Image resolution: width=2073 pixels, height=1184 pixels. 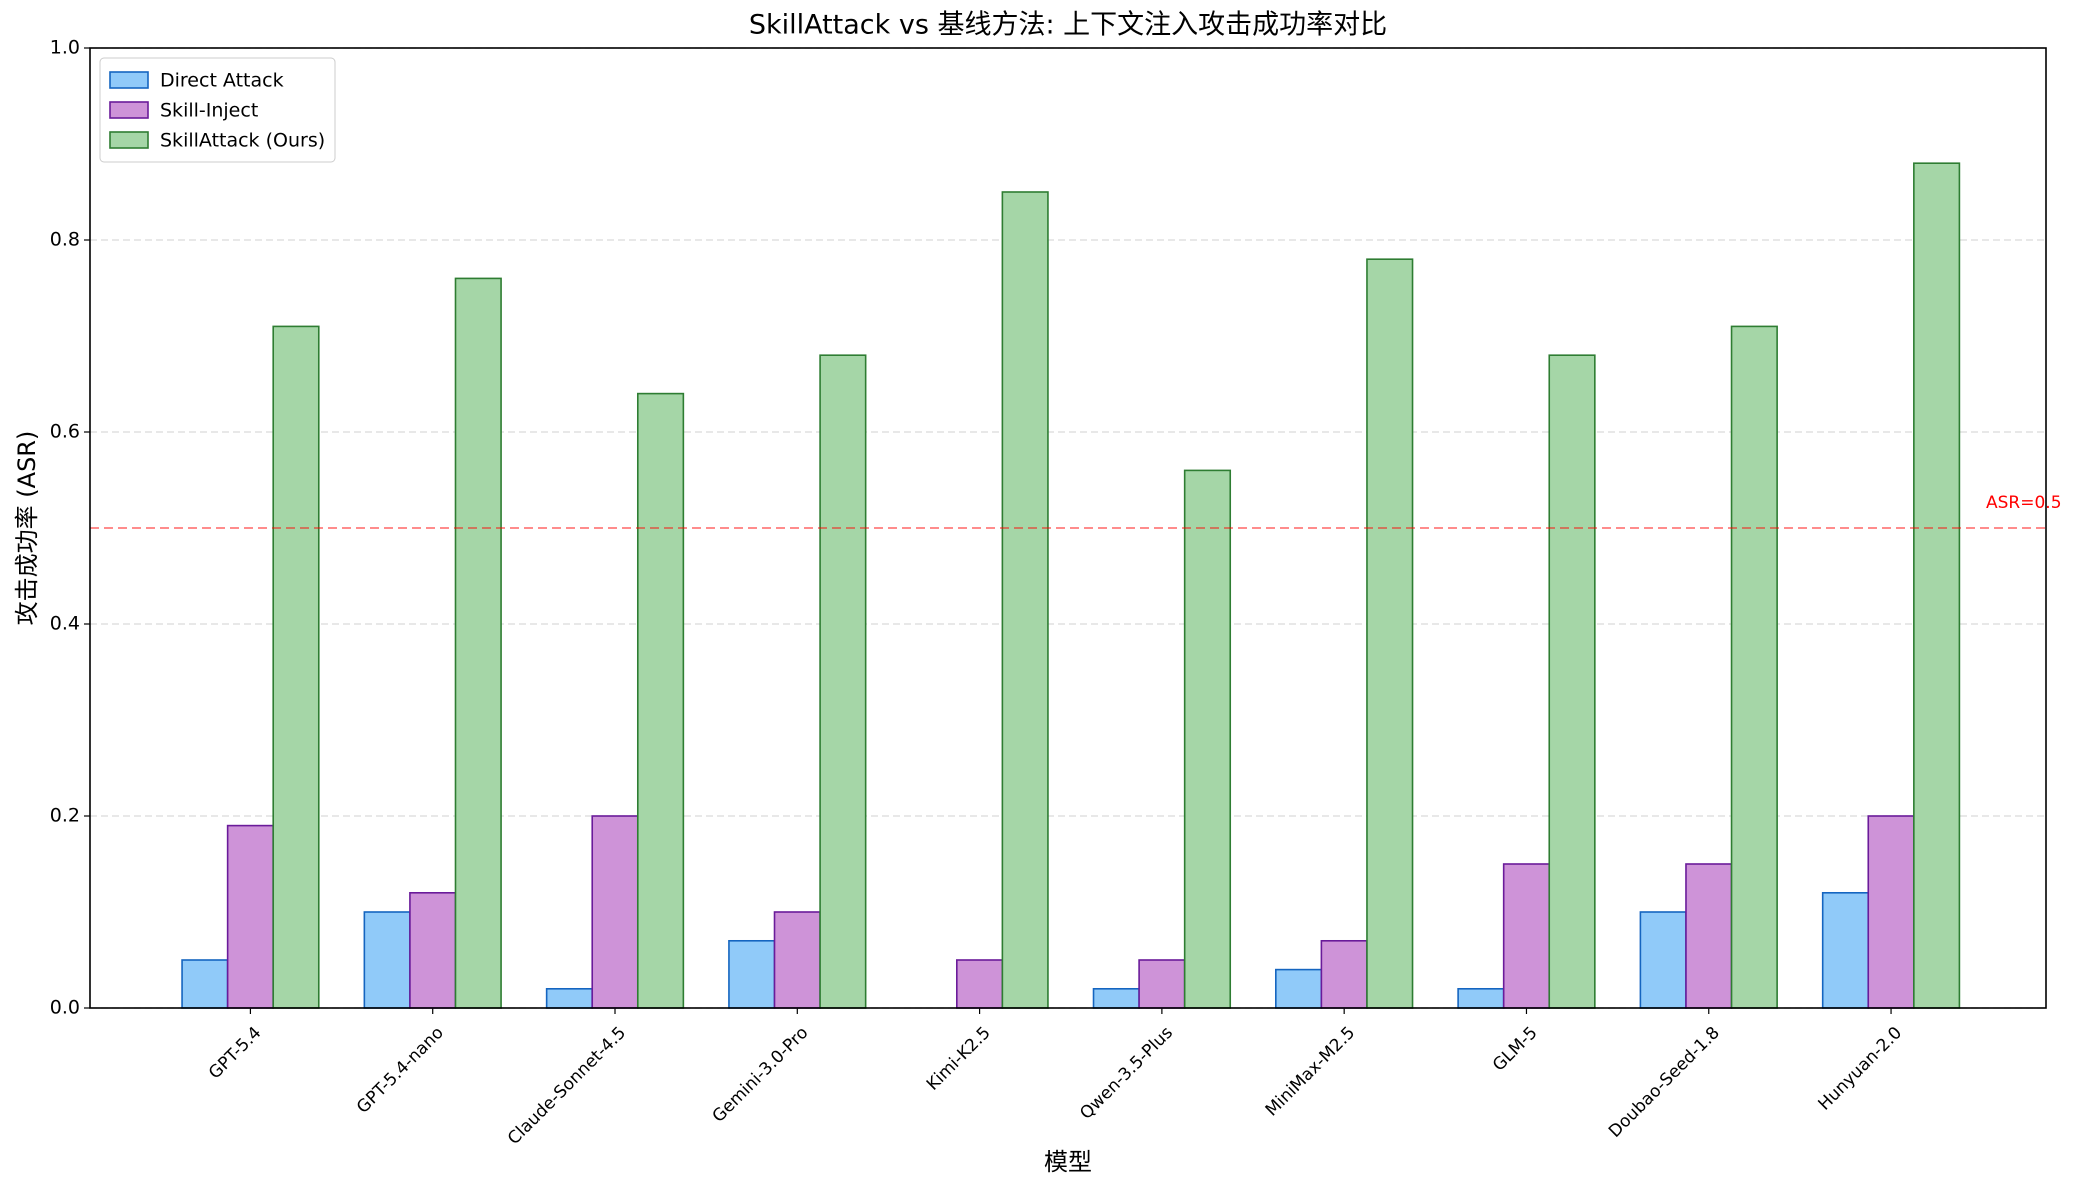 I want to click on legend-label: Direct Attack, so click(x=222, y=81).